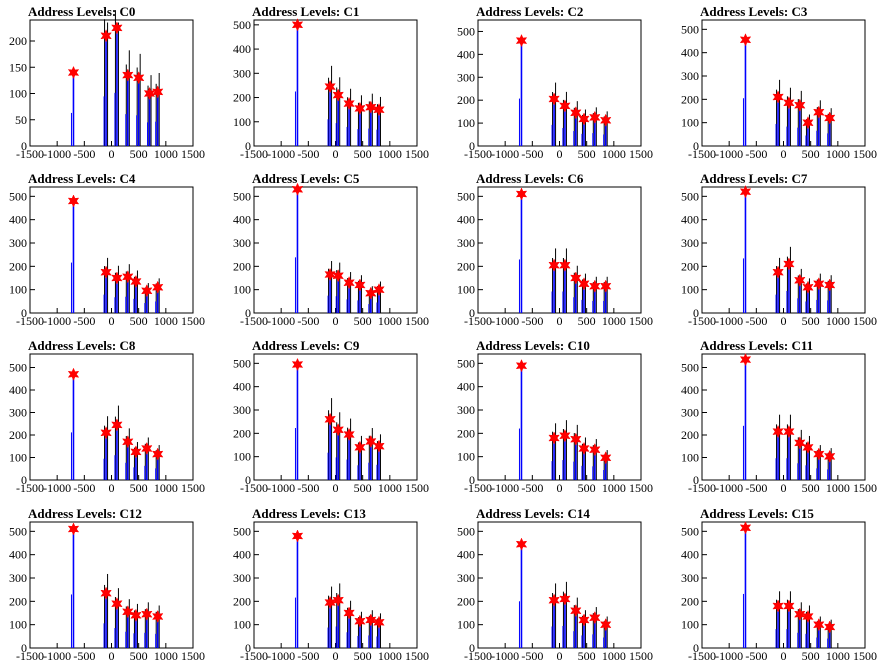  Describe the element at coordinates (81, 11) in the screenshot. I see `chart-title: Address Levels: C0` at that location.